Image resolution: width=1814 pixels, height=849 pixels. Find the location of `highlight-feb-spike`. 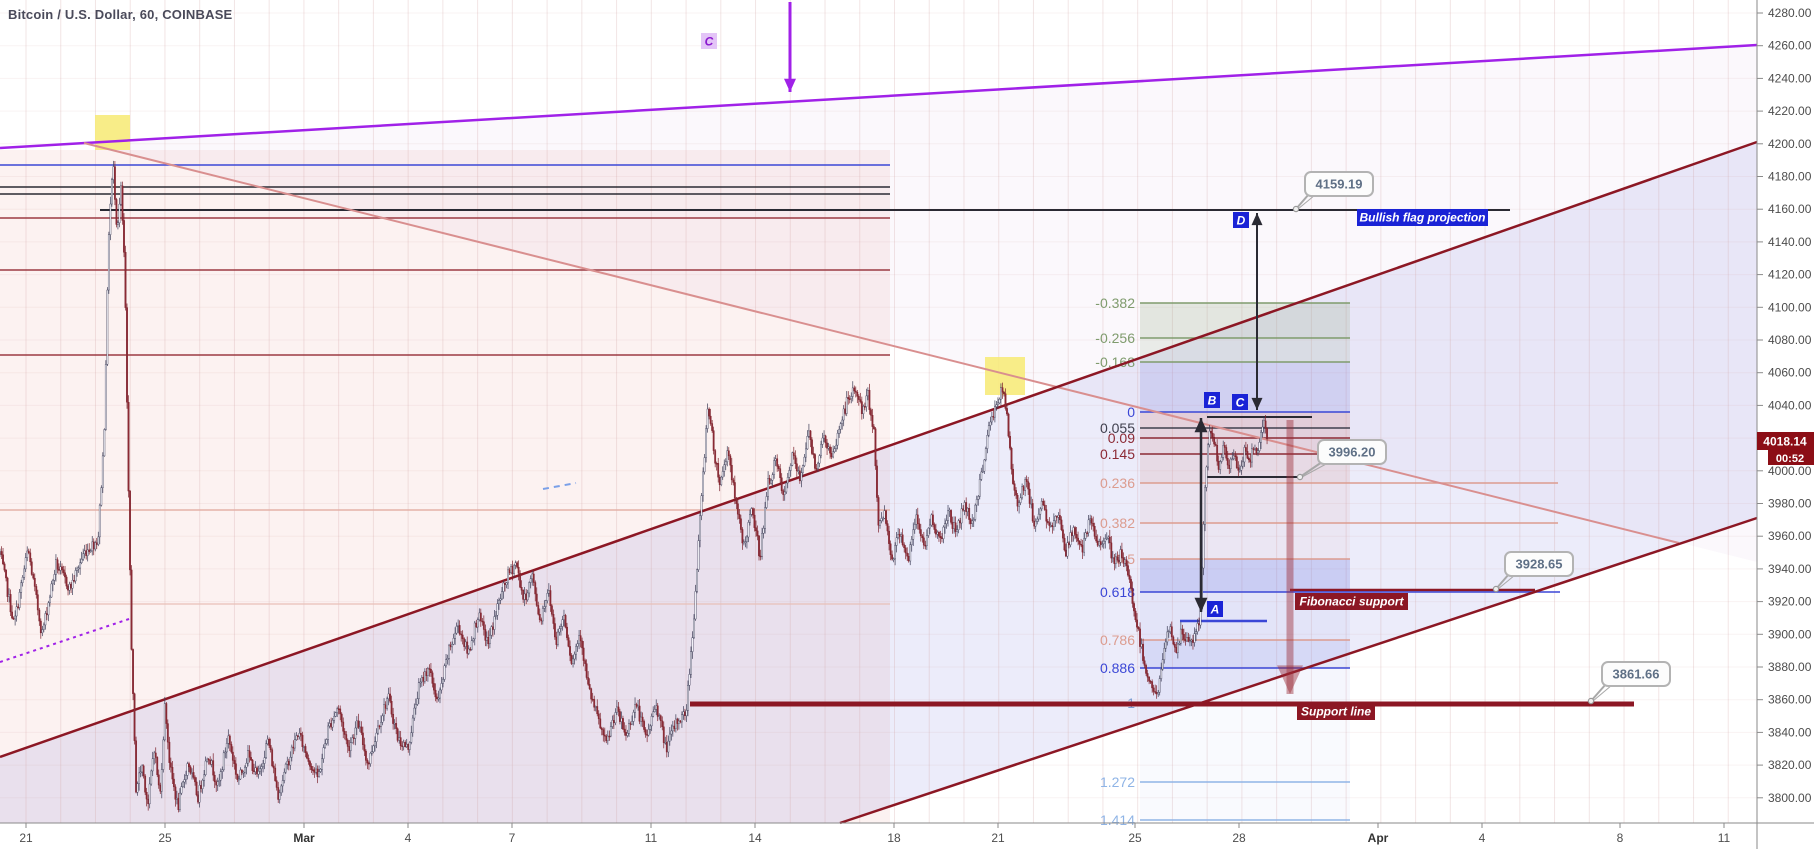

highlight-feb-spike is located at coordinates (112, 132).